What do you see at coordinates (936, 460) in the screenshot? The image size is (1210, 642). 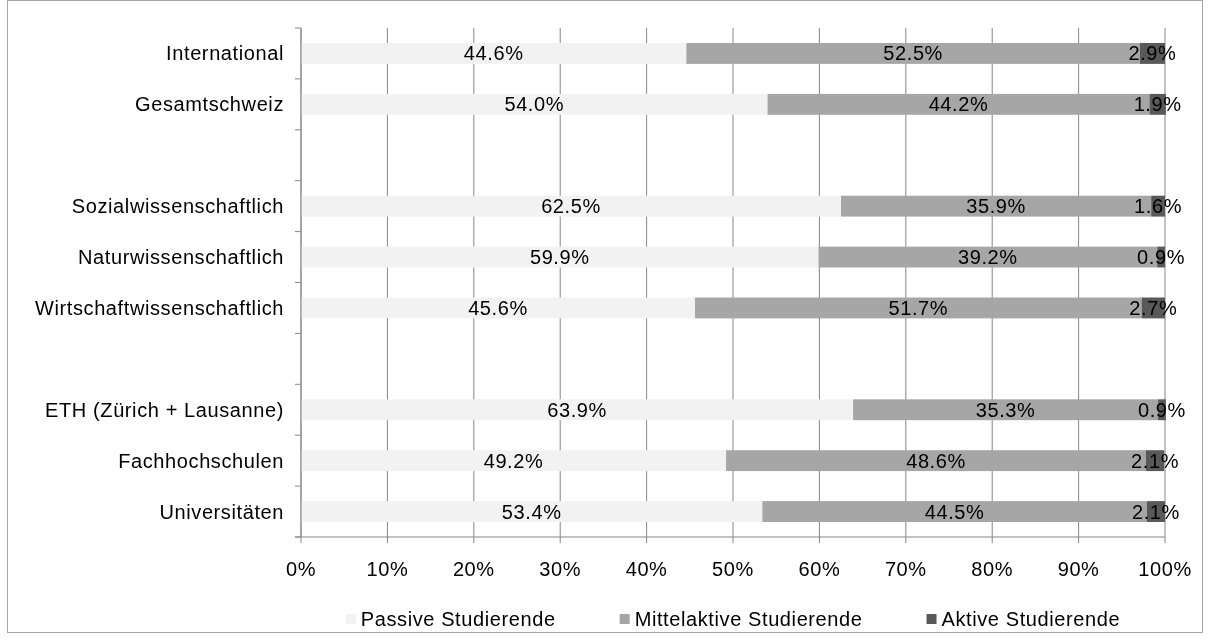 I see `data-label: 48.6%` at bounding box center [936, 460].